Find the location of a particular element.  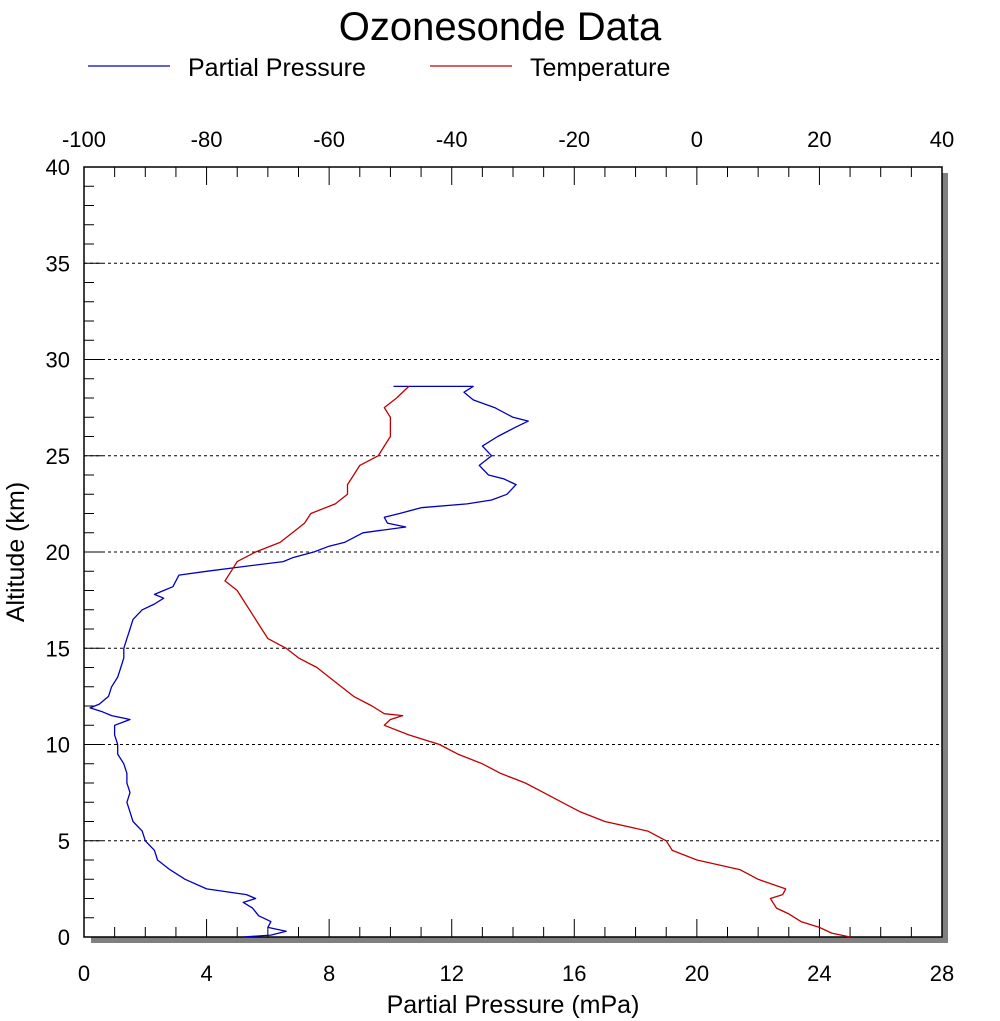

y-tick-label: 5 is located at coordinates (64, 841).